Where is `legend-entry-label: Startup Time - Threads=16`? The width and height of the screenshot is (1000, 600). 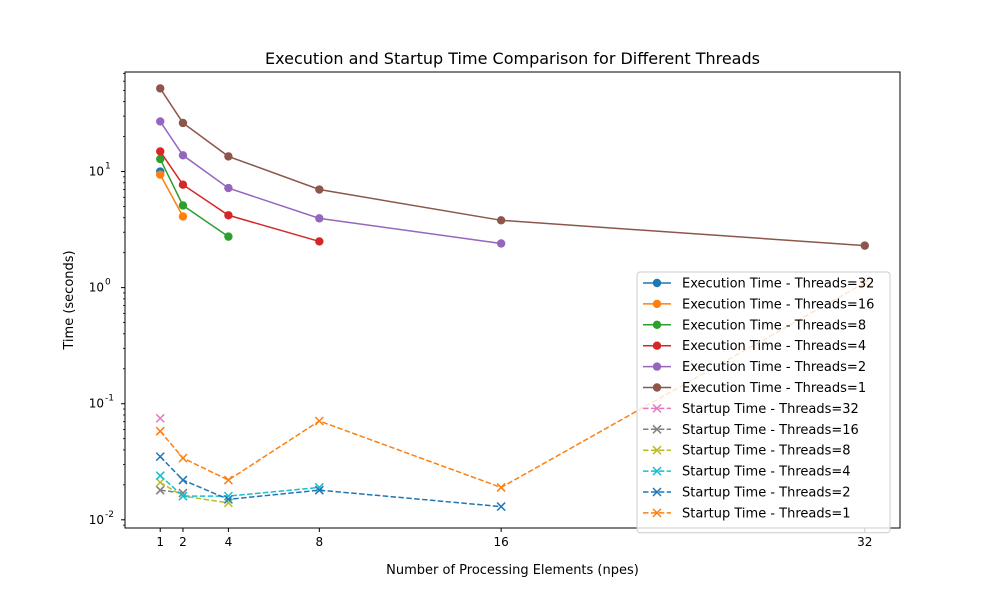 legend-entry-label: Startup Time - Threads=16 is located at coordinates (770, 430).